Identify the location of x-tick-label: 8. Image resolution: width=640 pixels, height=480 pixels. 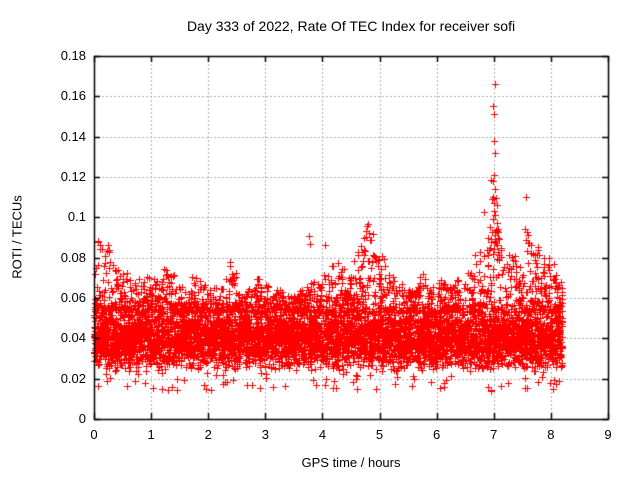
(551, 434).